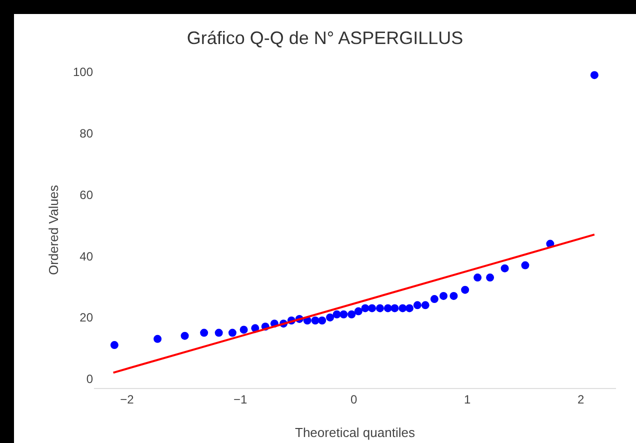  I want to click on chart-title: Gráfico Q-Q de N° ASPERGILLUS, so click(325, 38).